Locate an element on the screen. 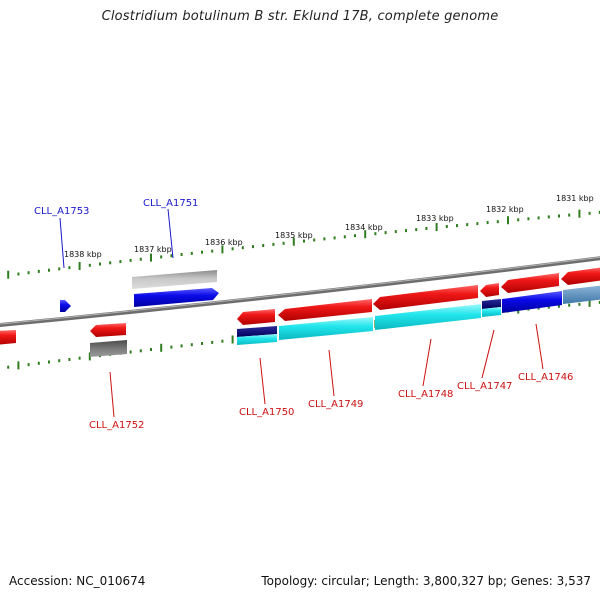 The height and width of the screenshot is (600, 600). gene-CLL_A1749-cds is located at coordinates (326, 328).